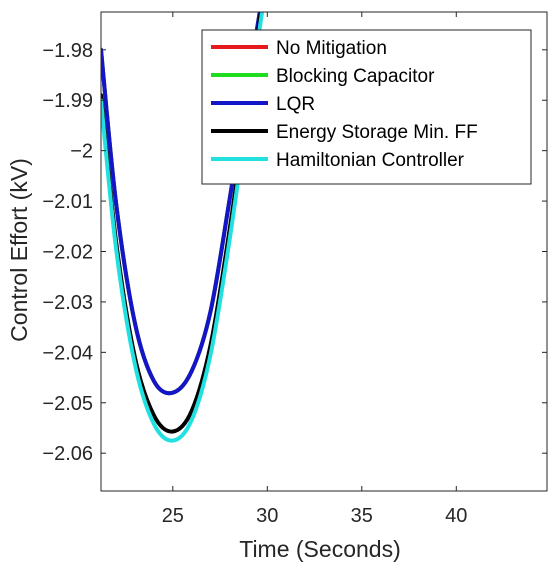  Describe the element at coordinates (377, 132) in the screenshot. I see `legend-label: Energy Storage Min. FF` at that location.